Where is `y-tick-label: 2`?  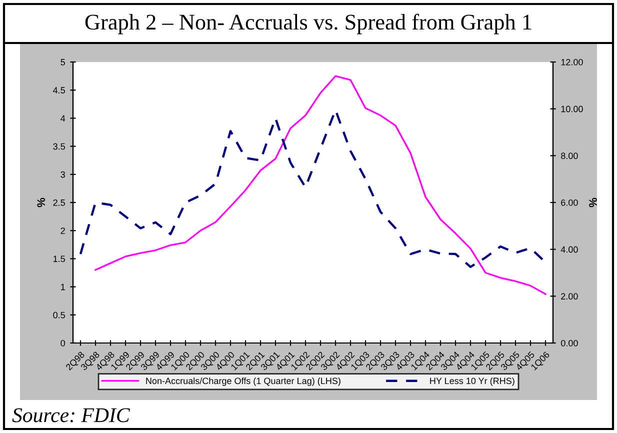 y-tick-label: 2 is located at coordinates (62, 231).